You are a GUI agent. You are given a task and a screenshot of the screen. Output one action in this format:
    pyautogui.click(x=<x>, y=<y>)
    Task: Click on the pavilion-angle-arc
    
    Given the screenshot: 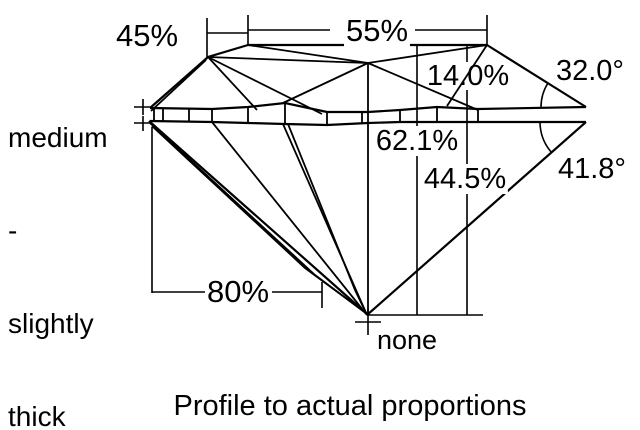 What is the action you would take?
    pyautogui.click(x=546, y=137)
    